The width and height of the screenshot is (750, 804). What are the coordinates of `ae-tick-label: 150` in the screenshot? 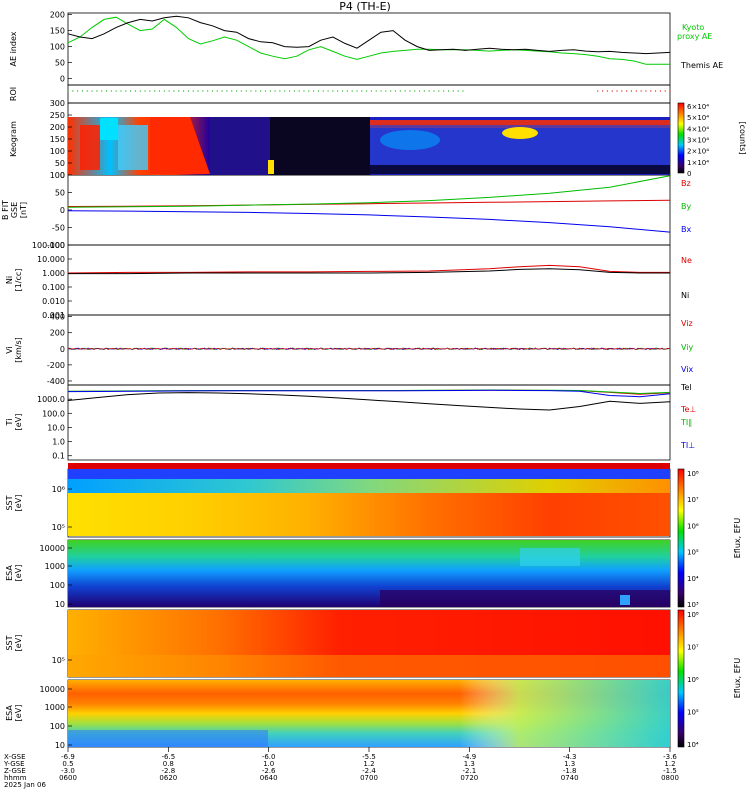 It's located at (57, 31).